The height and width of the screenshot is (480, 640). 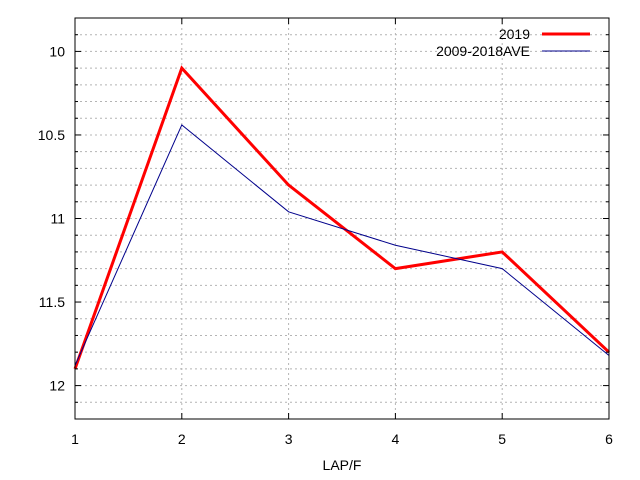 I want to click on x-tick-label: 1, so click(x=75, y=439).